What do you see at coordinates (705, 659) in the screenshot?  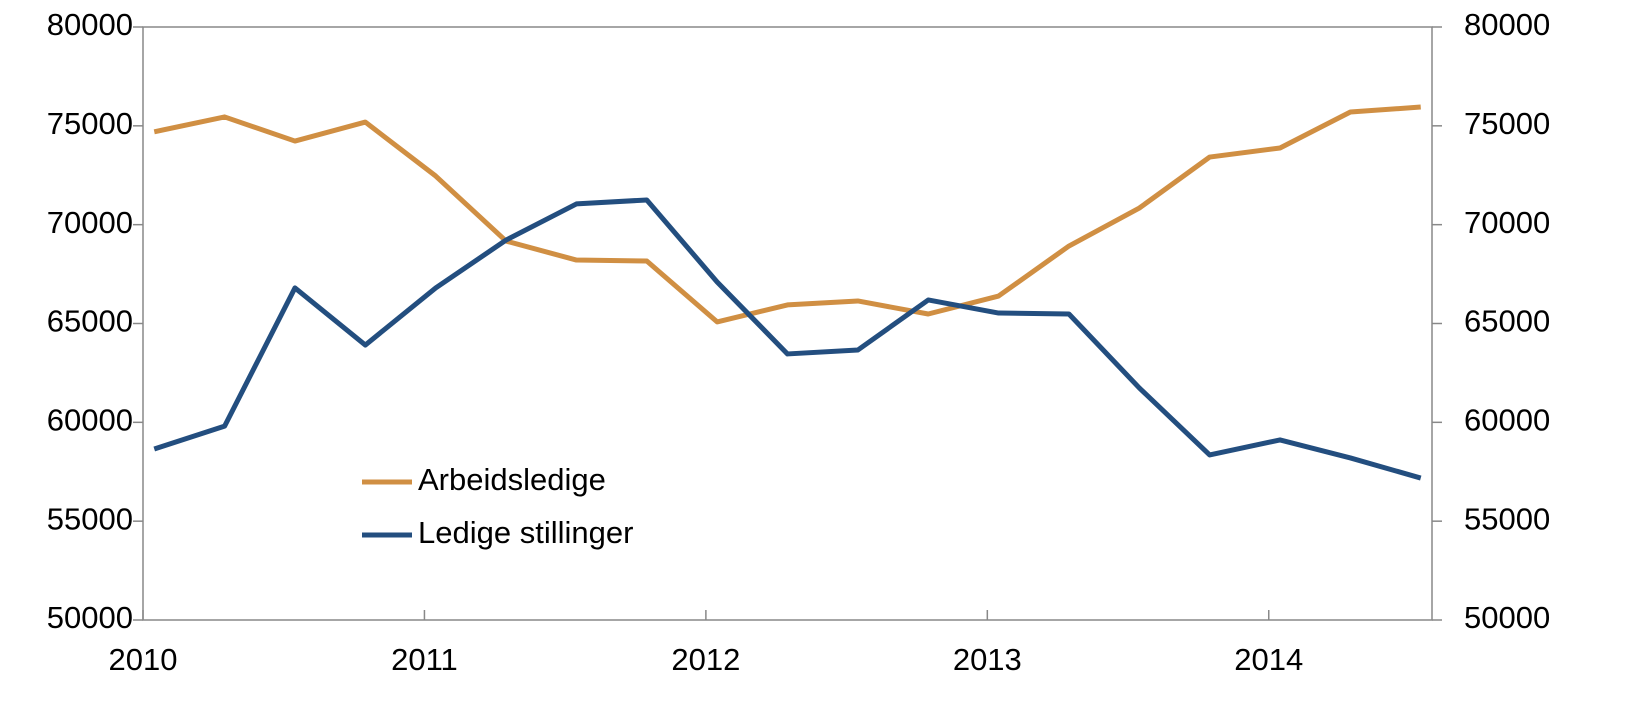 I see `x-tick-label: 2012` at bounding box center [705, 659].